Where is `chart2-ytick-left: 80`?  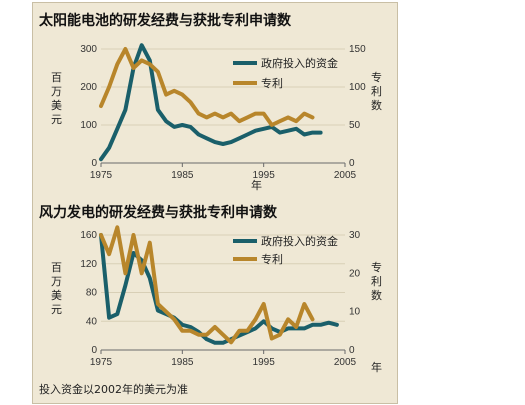 chart2-ytick-left: 80 is located at coordinates (92, 293).